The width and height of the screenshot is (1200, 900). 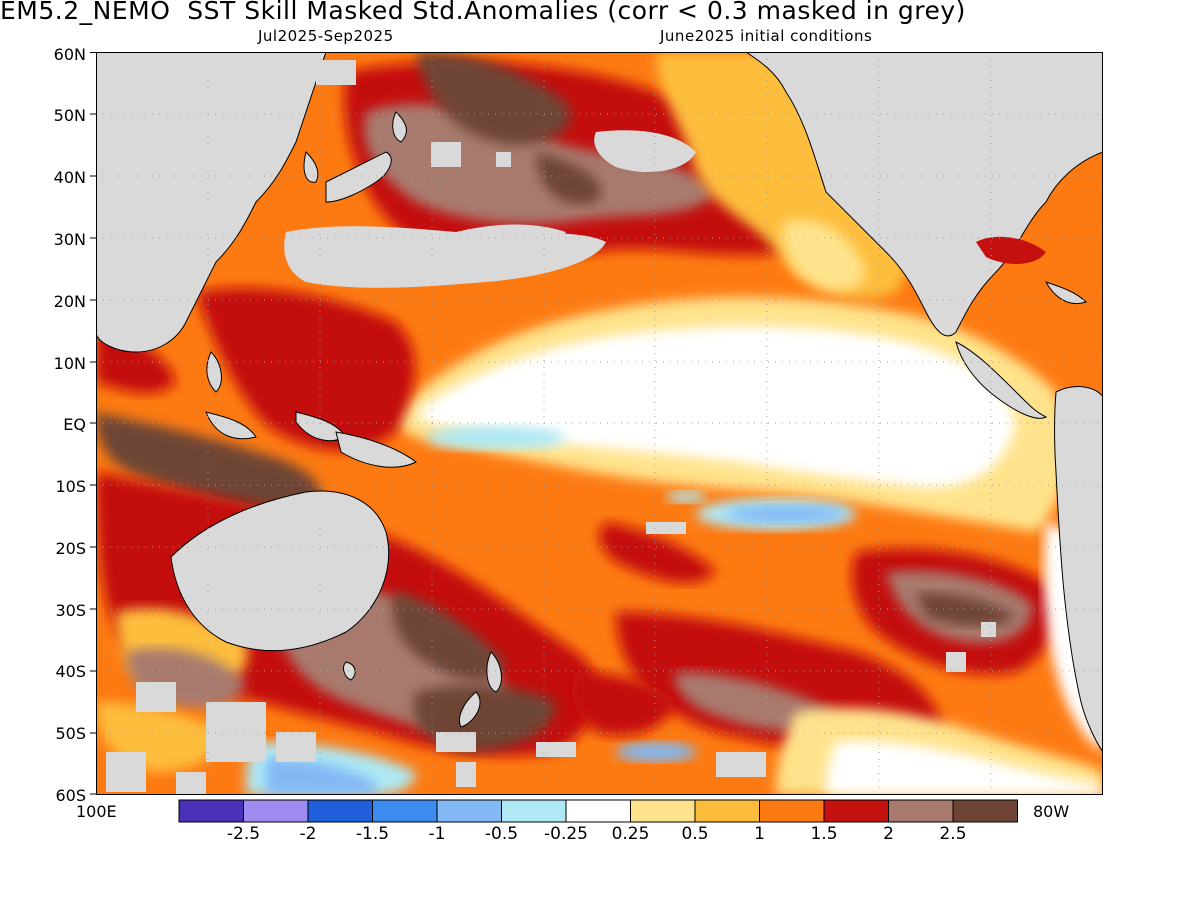 What do you see at coordinates (96, 811) in the screenshot?
I see `lon-label-left: 100E` at bounding box center [96, 811].